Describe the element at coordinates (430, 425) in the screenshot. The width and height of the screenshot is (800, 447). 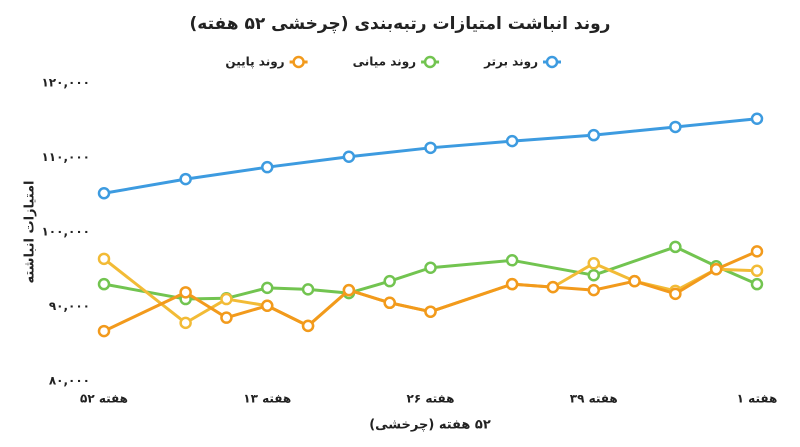
I see `x-axis-title: ۵۲ هفته (چرخشی)` at that location.